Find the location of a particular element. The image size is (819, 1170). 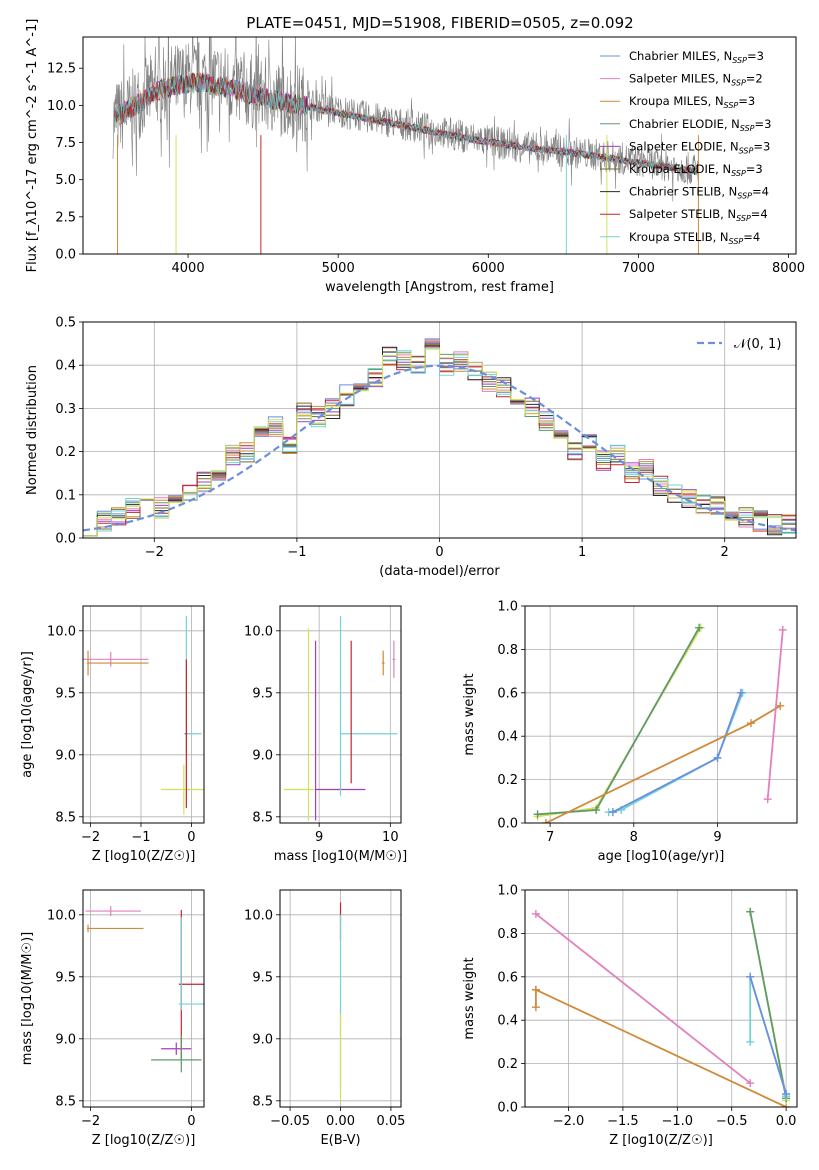

x-axis-label: E(B-V) is located at coordinates (340, 1140).